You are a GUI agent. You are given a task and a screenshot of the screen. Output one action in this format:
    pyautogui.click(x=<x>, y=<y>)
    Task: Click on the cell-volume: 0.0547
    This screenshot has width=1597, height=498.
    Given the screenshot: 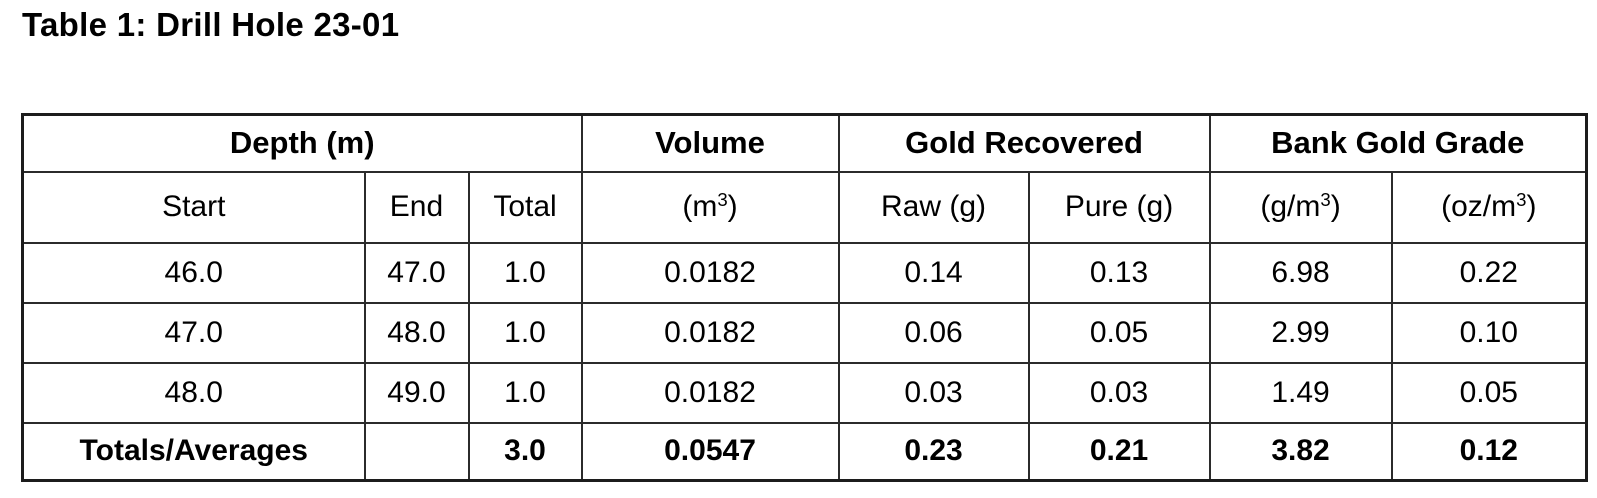 What is the action you would take?
    pyautogui.click(x=710, y=451)
    